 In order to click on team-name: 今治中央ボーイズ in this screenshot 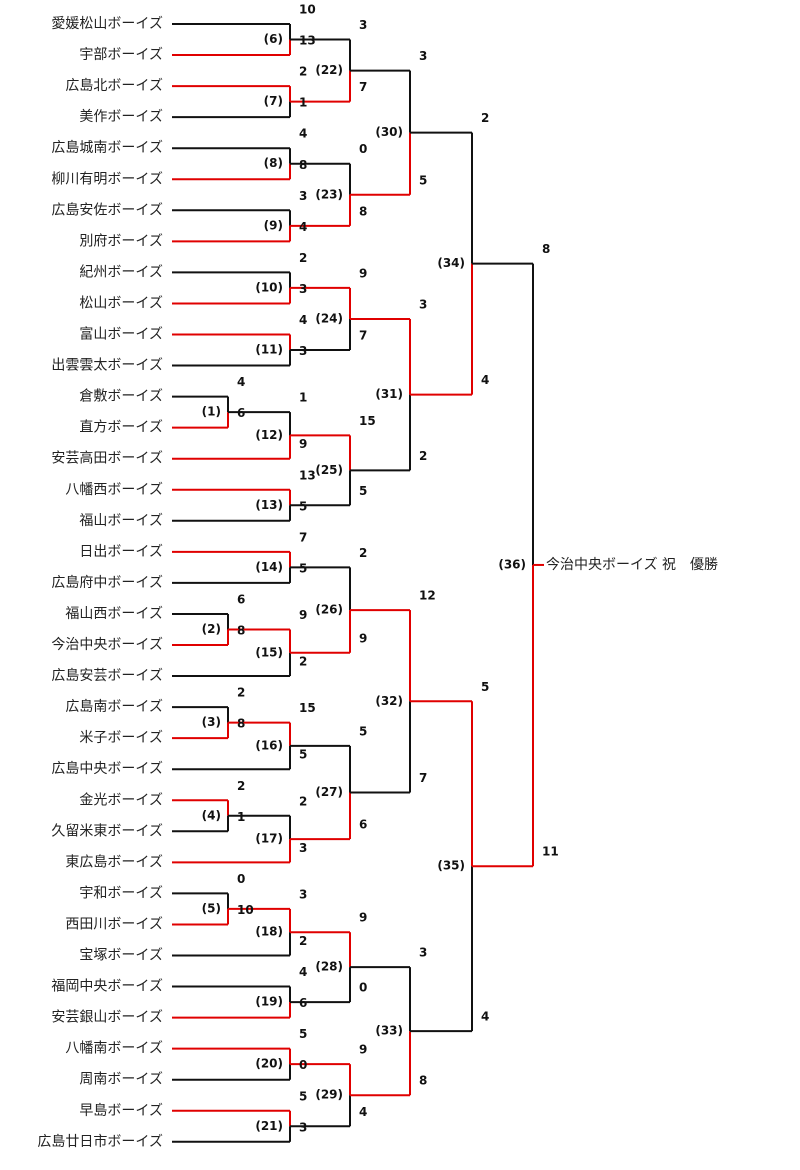, I will do `click(107, 645)`.